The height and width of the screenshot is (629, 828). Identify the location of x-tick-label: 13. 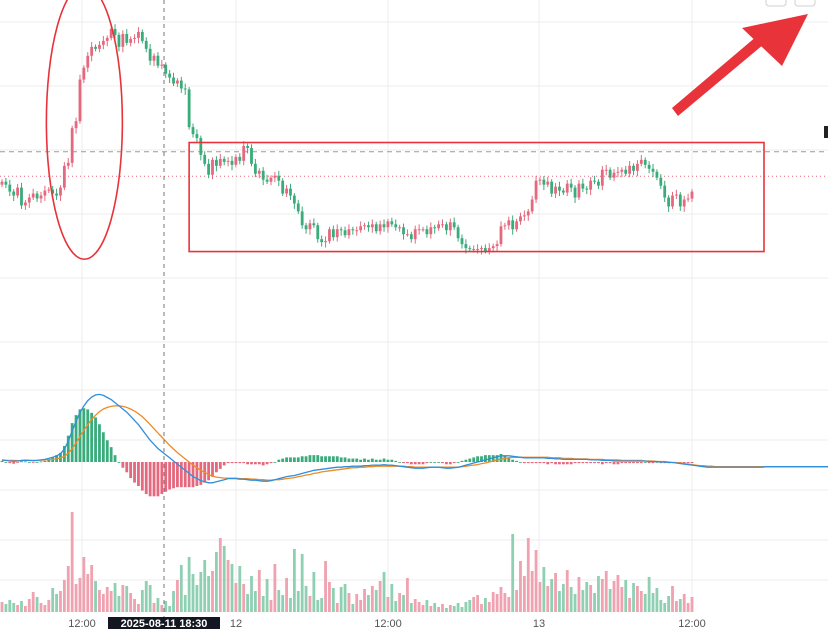
(539, 623).